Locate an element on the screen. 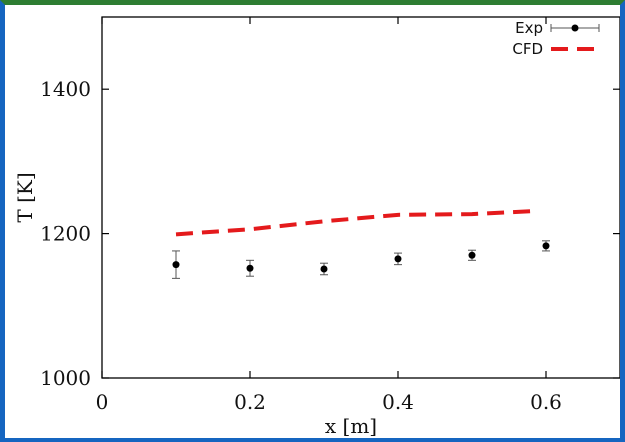 The image size is (625, 442). legend-exp-marker is located at coordinates (575, 28).